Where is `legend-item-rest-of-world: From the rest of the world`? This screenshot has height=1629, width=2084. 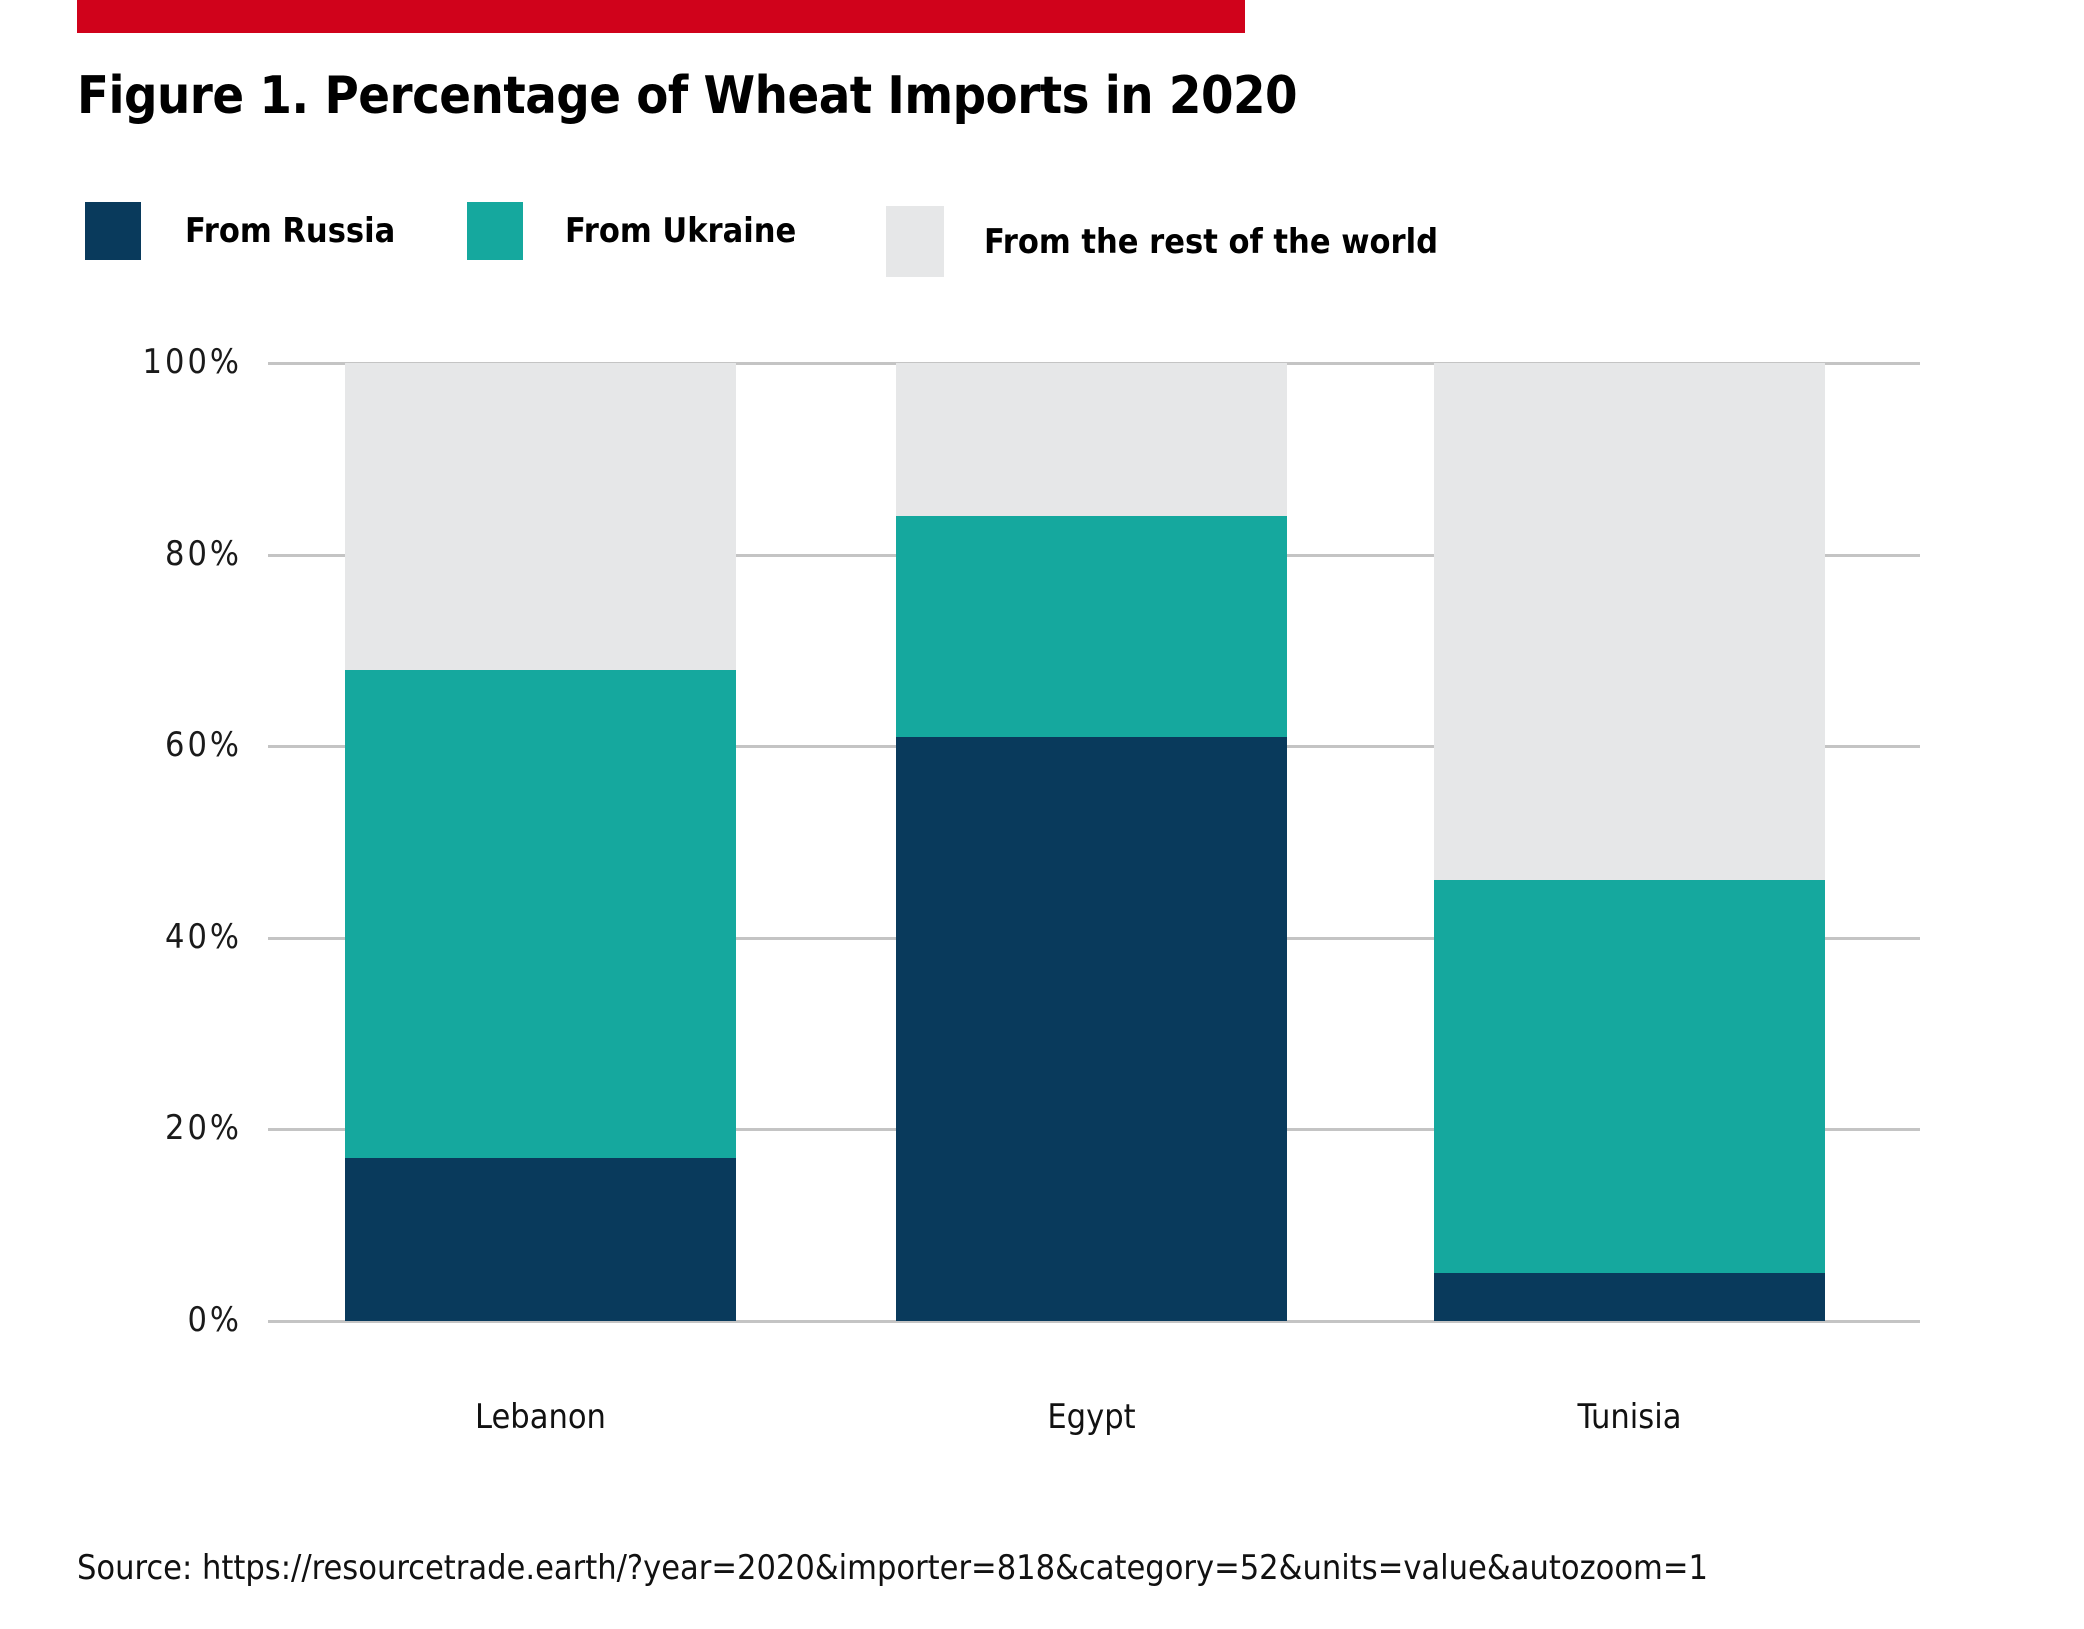 legend-item-rest-of-world: From the rest of the world is located at coordinates (1162, 241).